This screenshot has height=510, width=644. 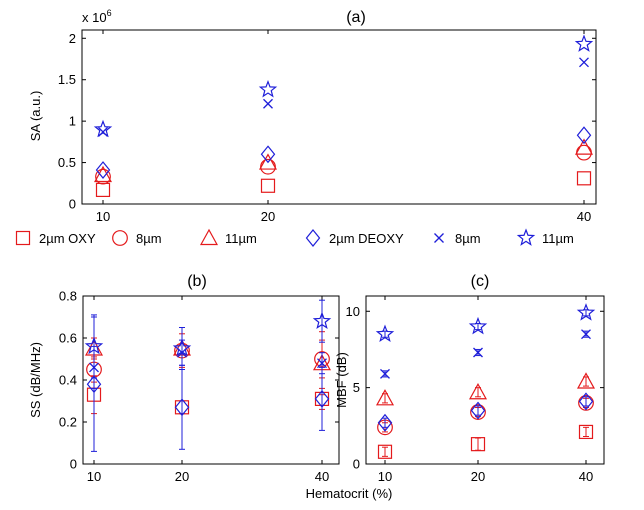 I want to click on panel-a-ylabel: SA (a.u.), so click(x=35, y=116).